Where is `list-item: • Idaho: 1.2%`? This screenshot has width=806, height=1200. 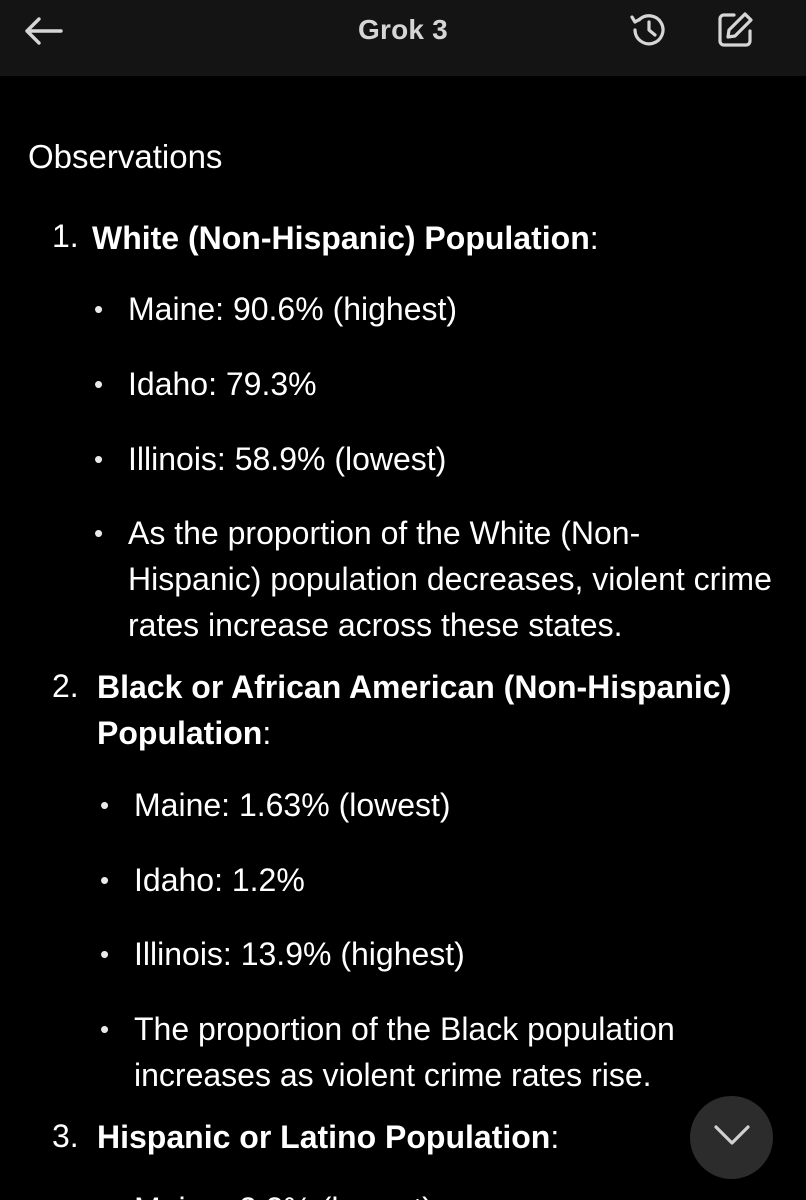
list-item: • Idaho: 1.2% is located at coordinates (444, 880).